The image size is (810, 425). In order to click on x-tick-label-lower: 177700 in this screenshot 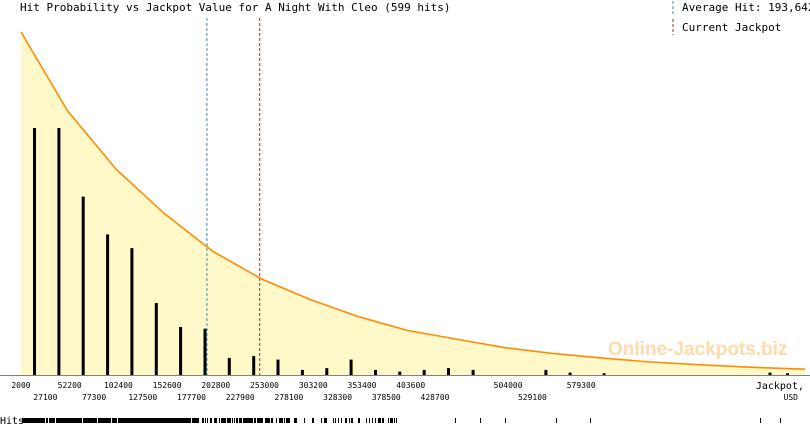, I will do `click(191, 397)`.